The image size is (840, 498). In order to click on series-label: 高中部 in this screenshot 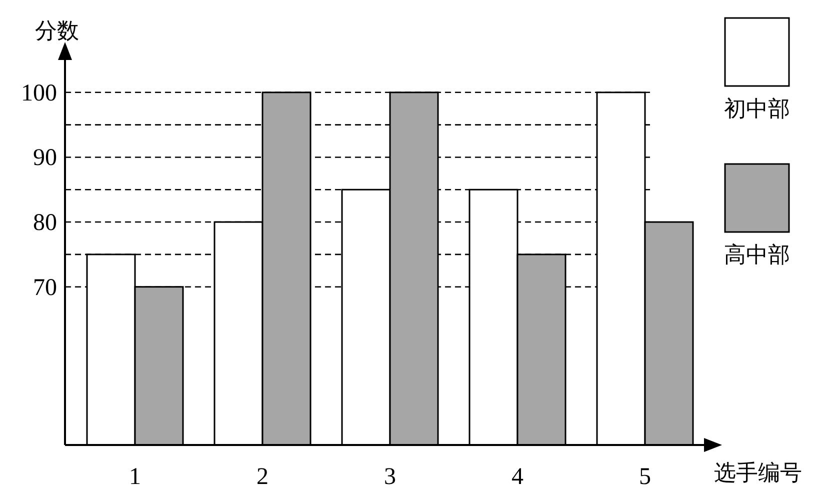, I will do `click(757, 254)`.